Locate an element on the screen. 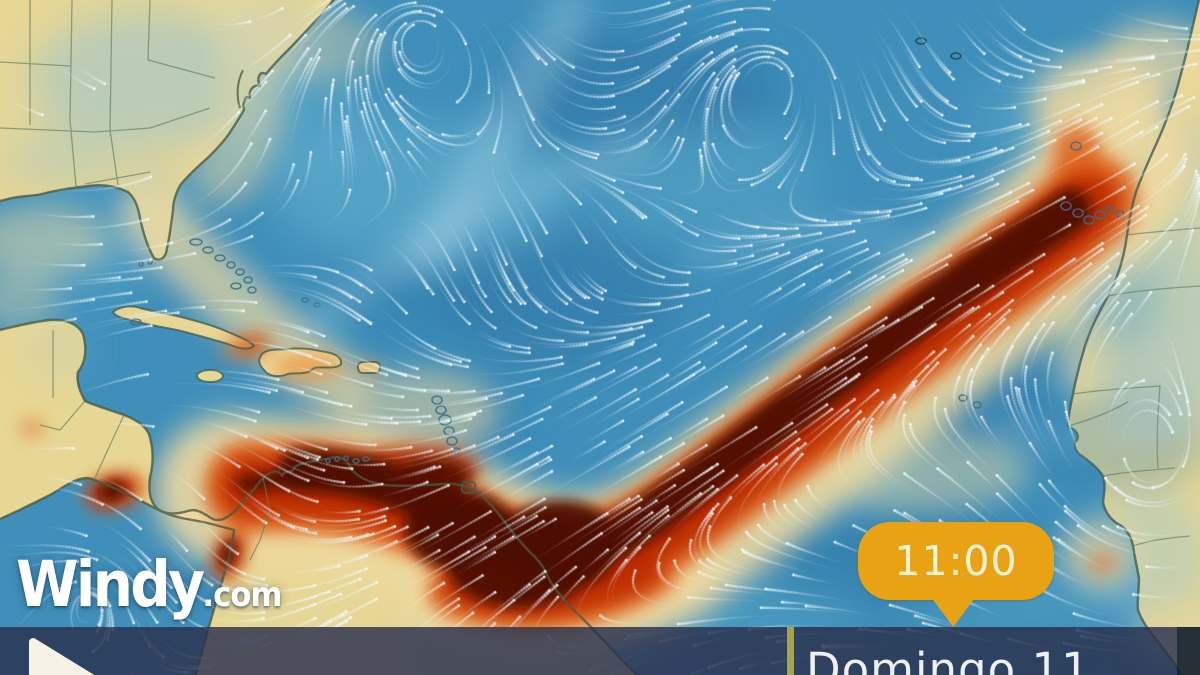 The width and height of the screenshot is (1200, 675). logo-suffix-text: .com is located at coordinates (242, 595).